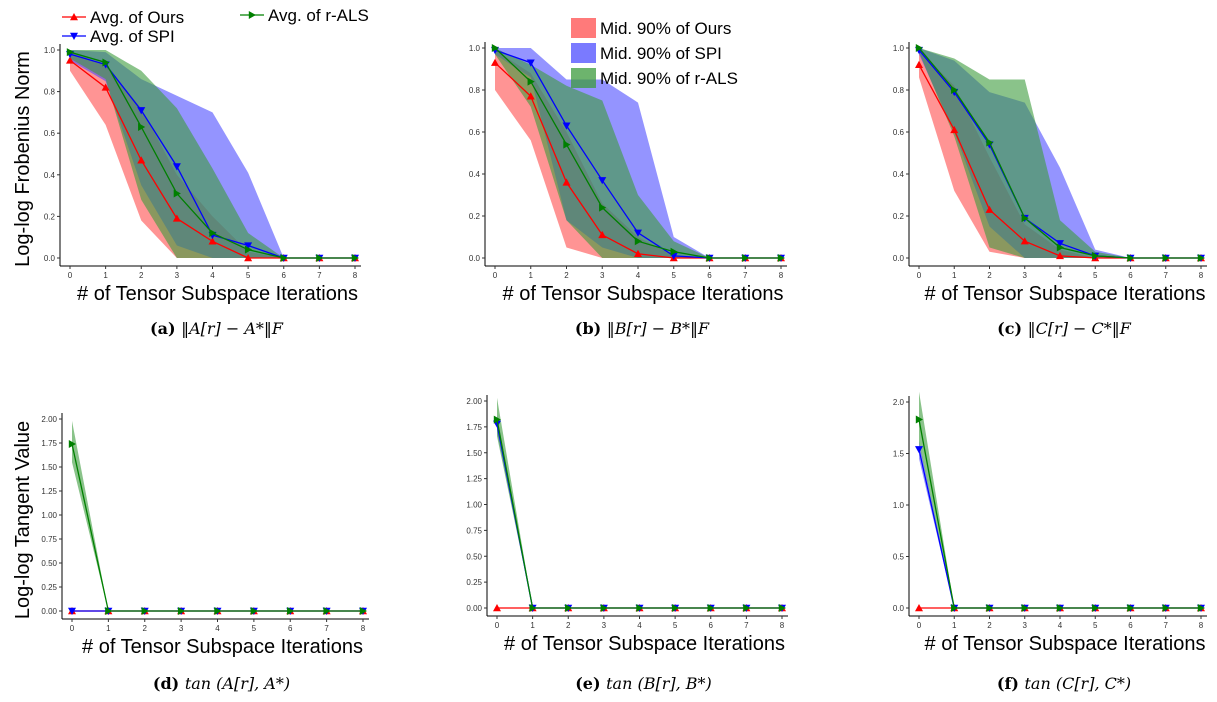 The image size is (1217, 702). Describe the element at coordinates (665, 28) in the screenshot. I see `legend-band-label: Mid. 90% of Ours` at that location.